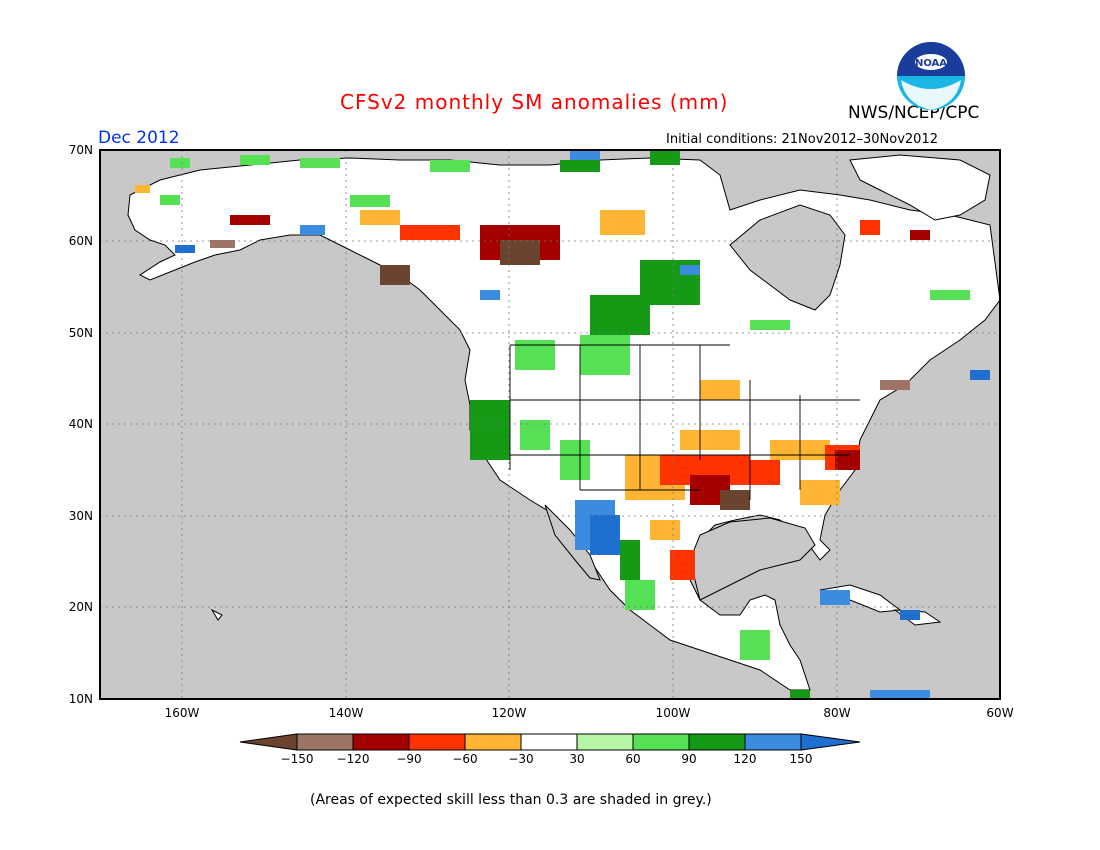 This screenshot has height=850, width=1100. Describe the element at coordinates (268, 742) in the screenshot. I see `color-bar-arrow-left` at that location.